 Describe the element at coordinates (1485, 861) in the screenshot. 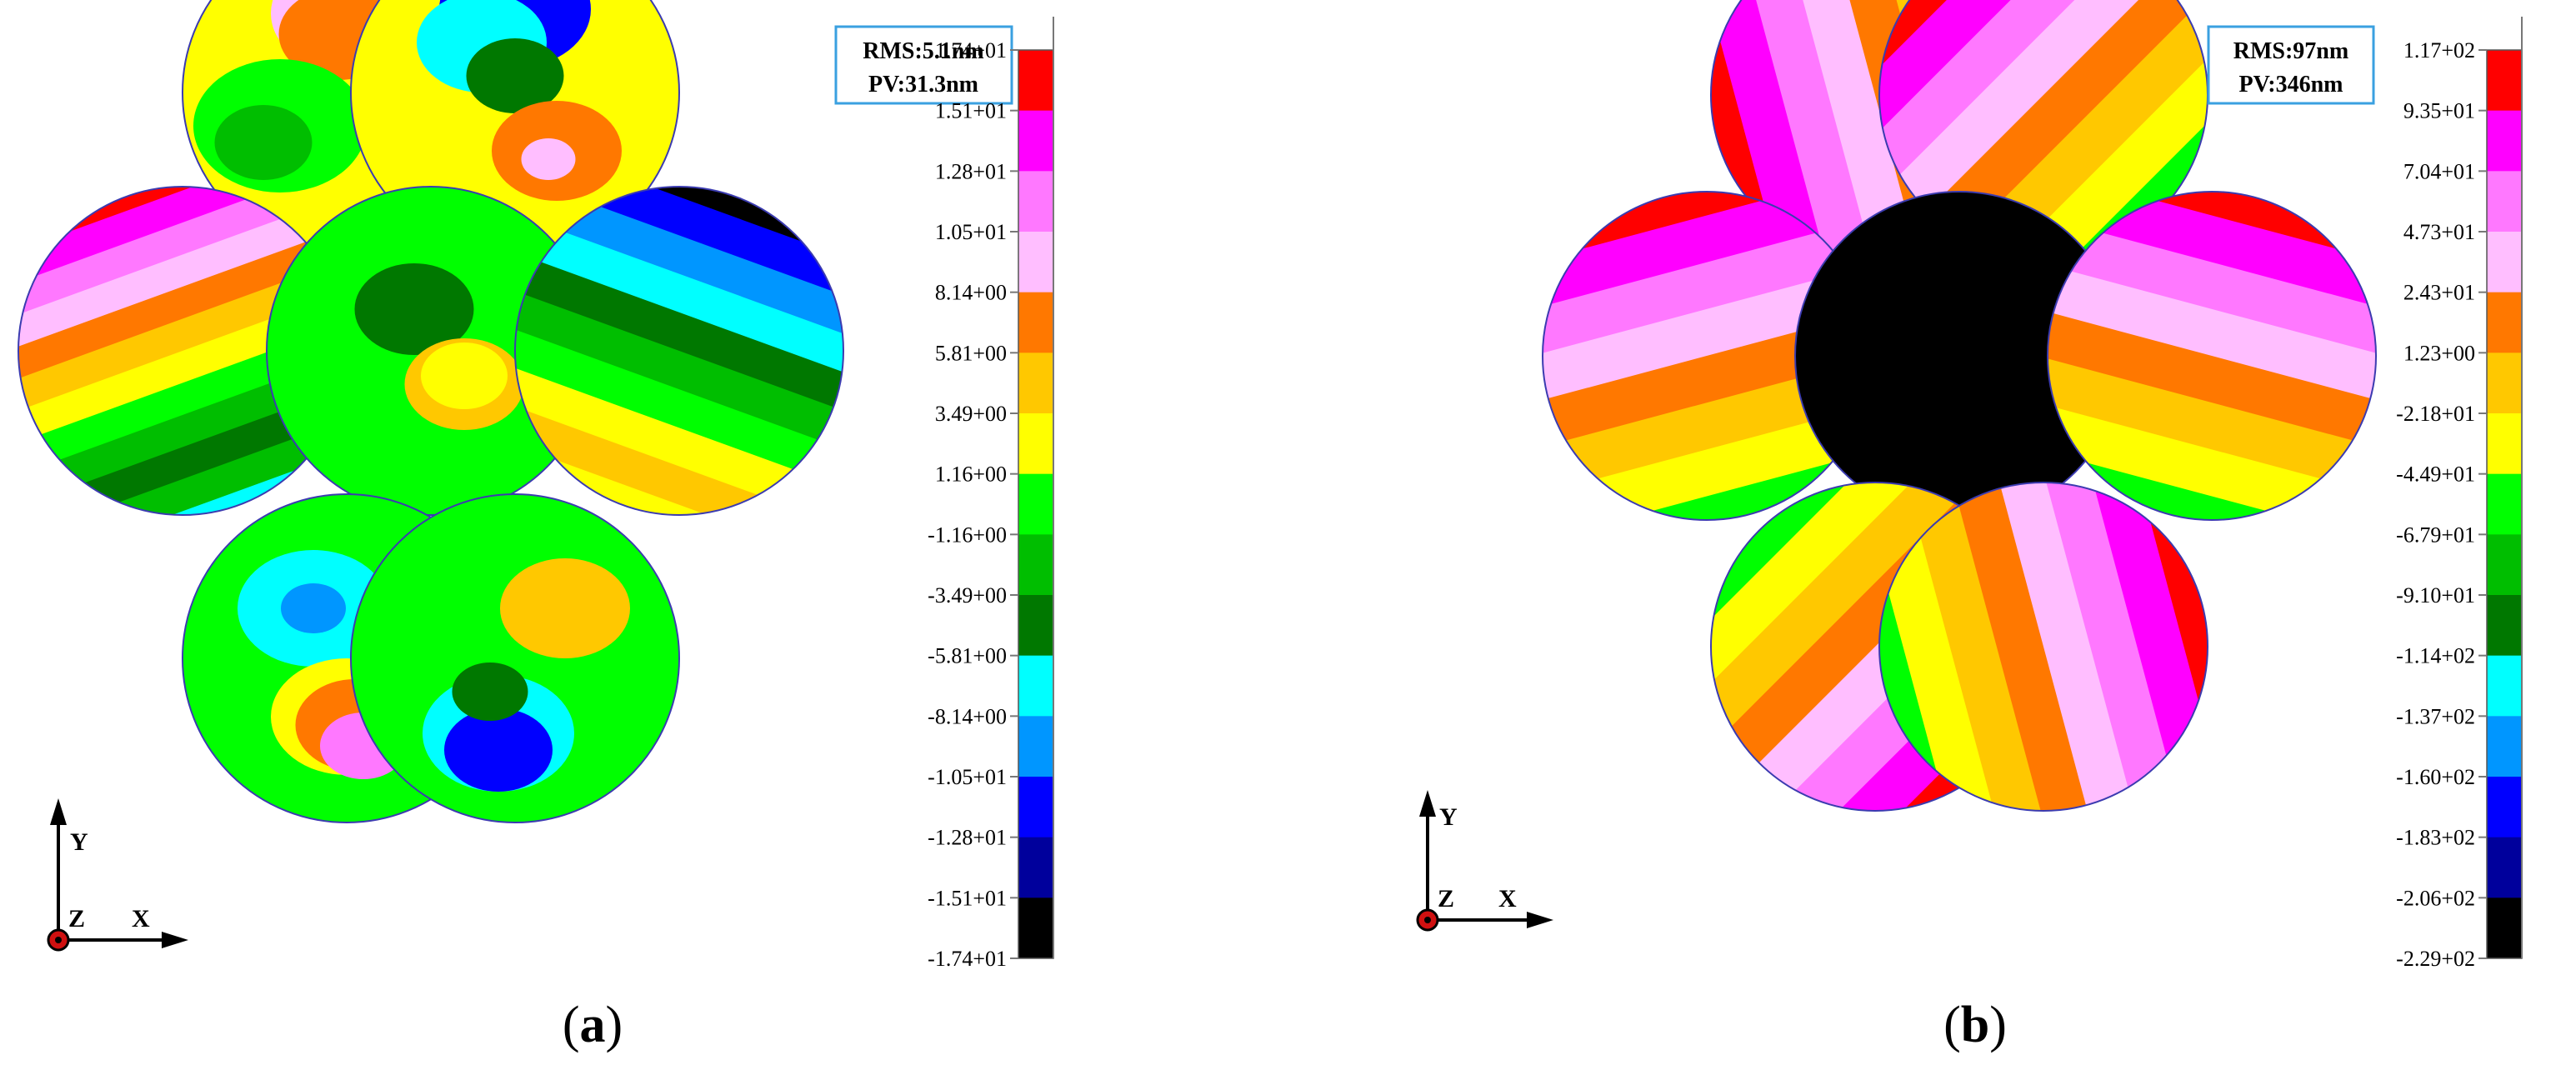

I see `axis-triad-b: Y Z X` at that location.